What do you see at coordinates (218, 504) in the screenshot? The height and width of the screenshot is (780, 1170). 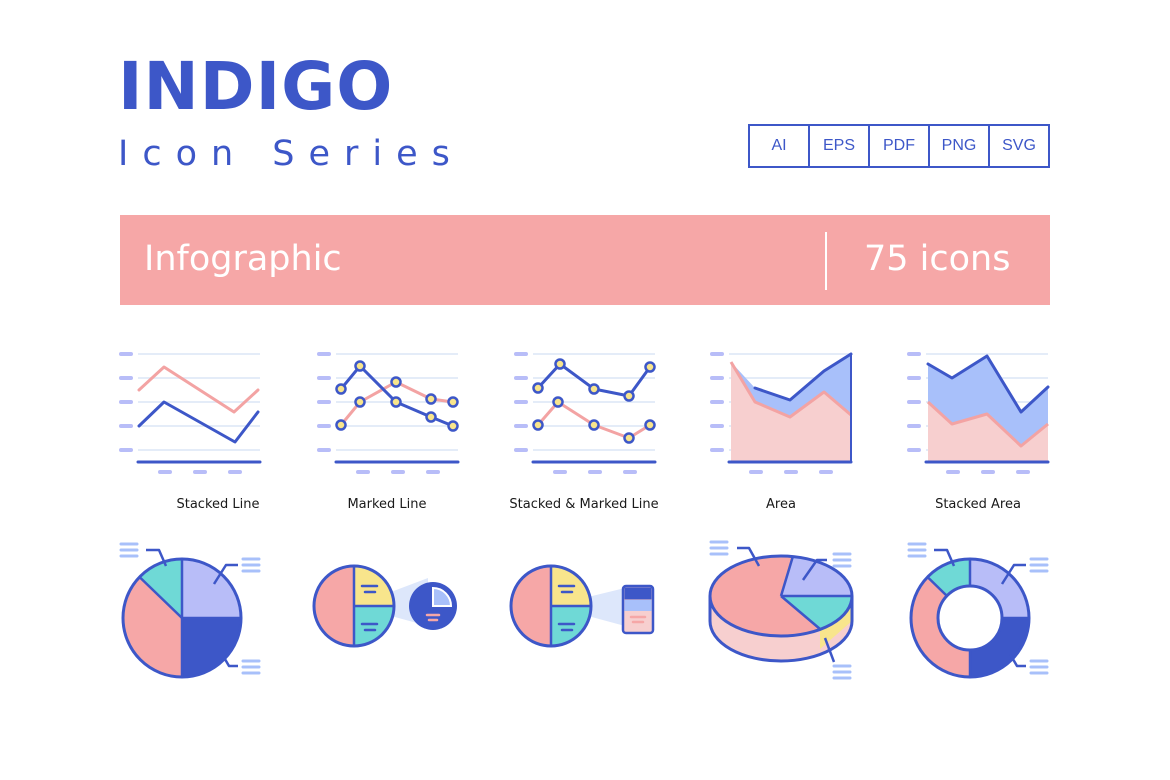 I see `icon-label-stacked-line: Stacked Line` at bounding box center [218, 504].